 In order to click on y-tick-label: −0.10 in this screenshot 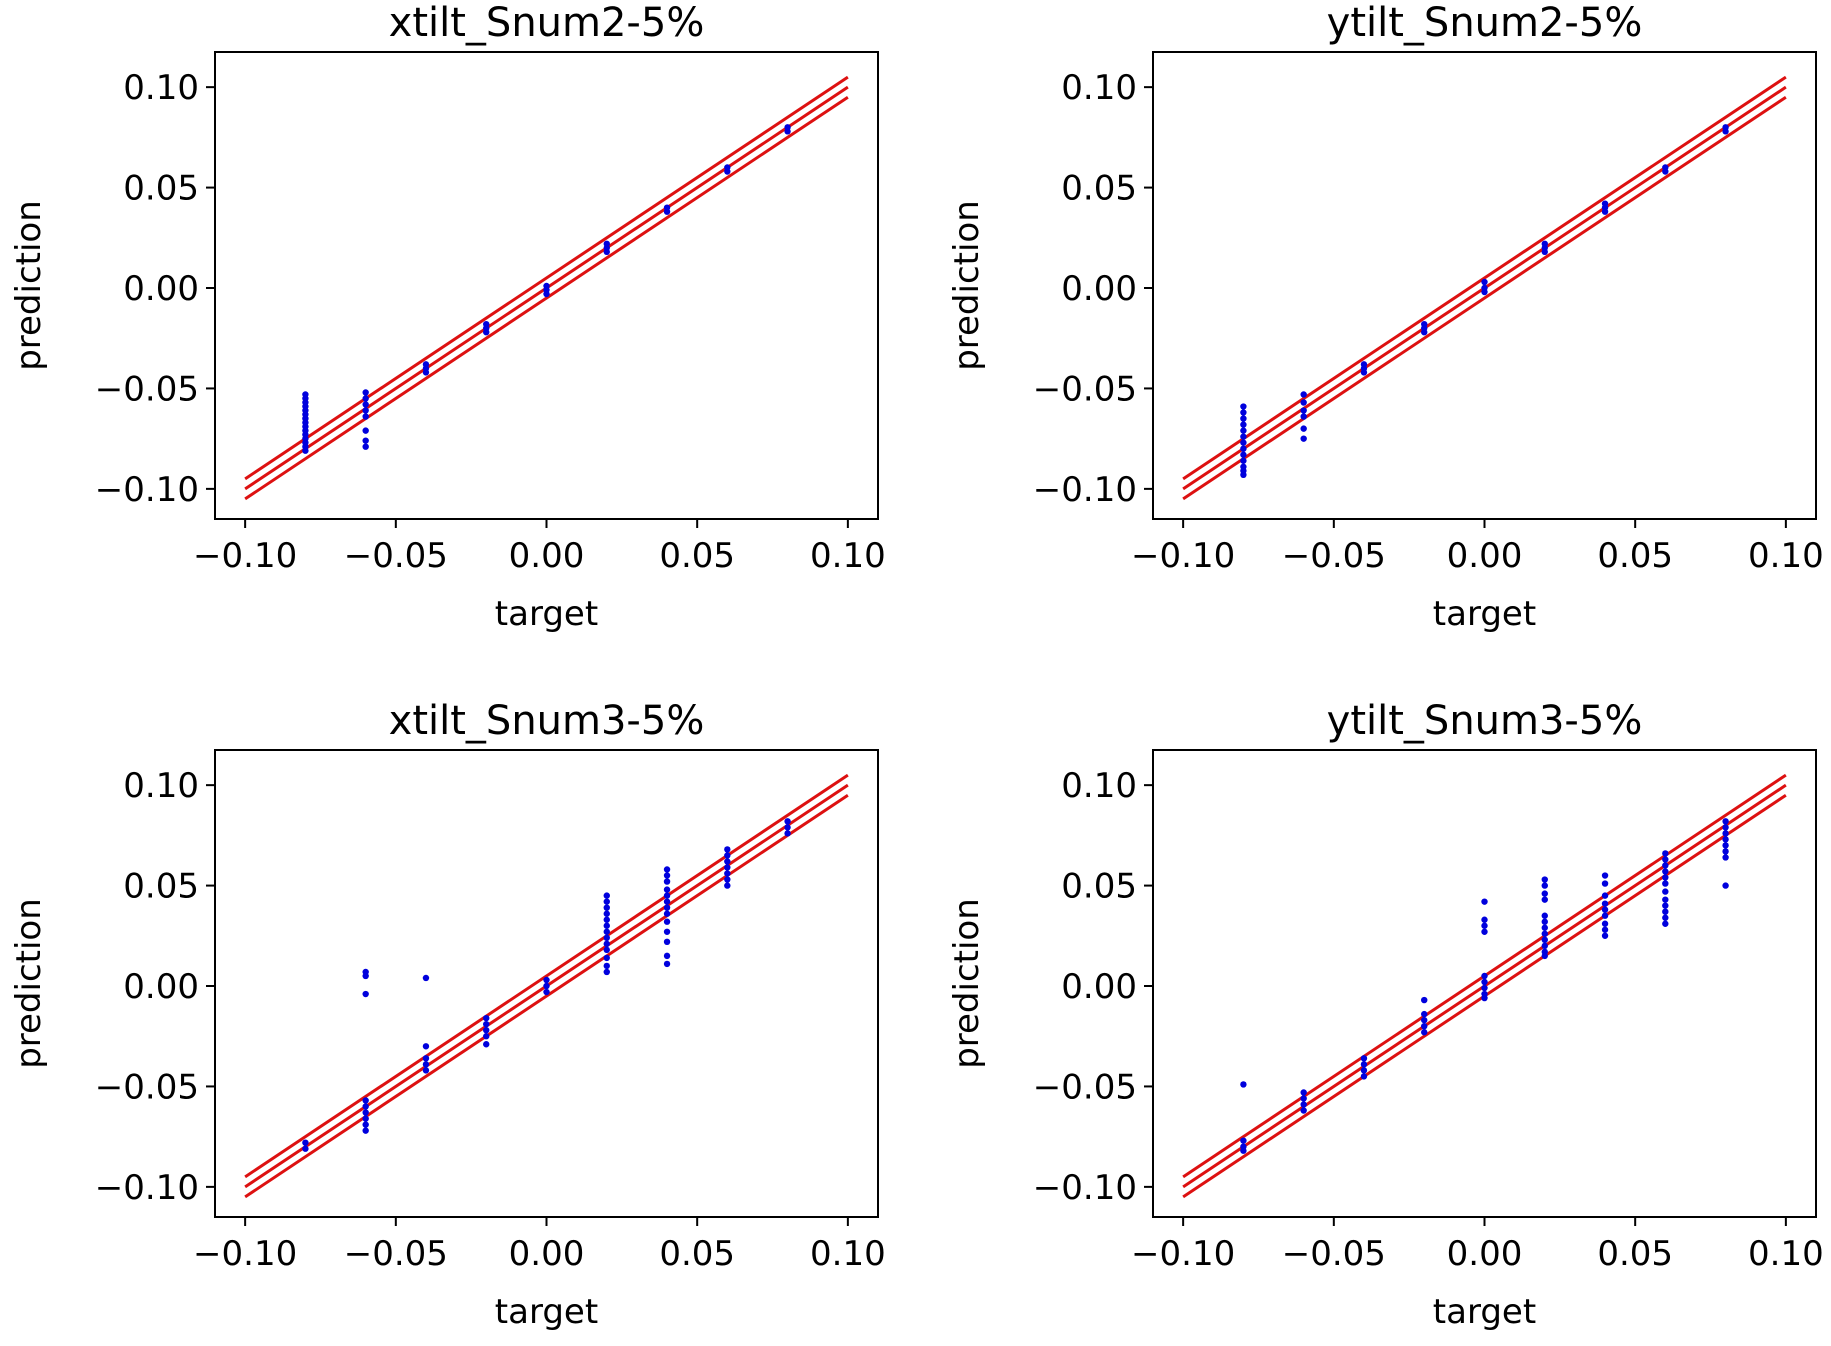, I will do `click(1085, 1188)`.